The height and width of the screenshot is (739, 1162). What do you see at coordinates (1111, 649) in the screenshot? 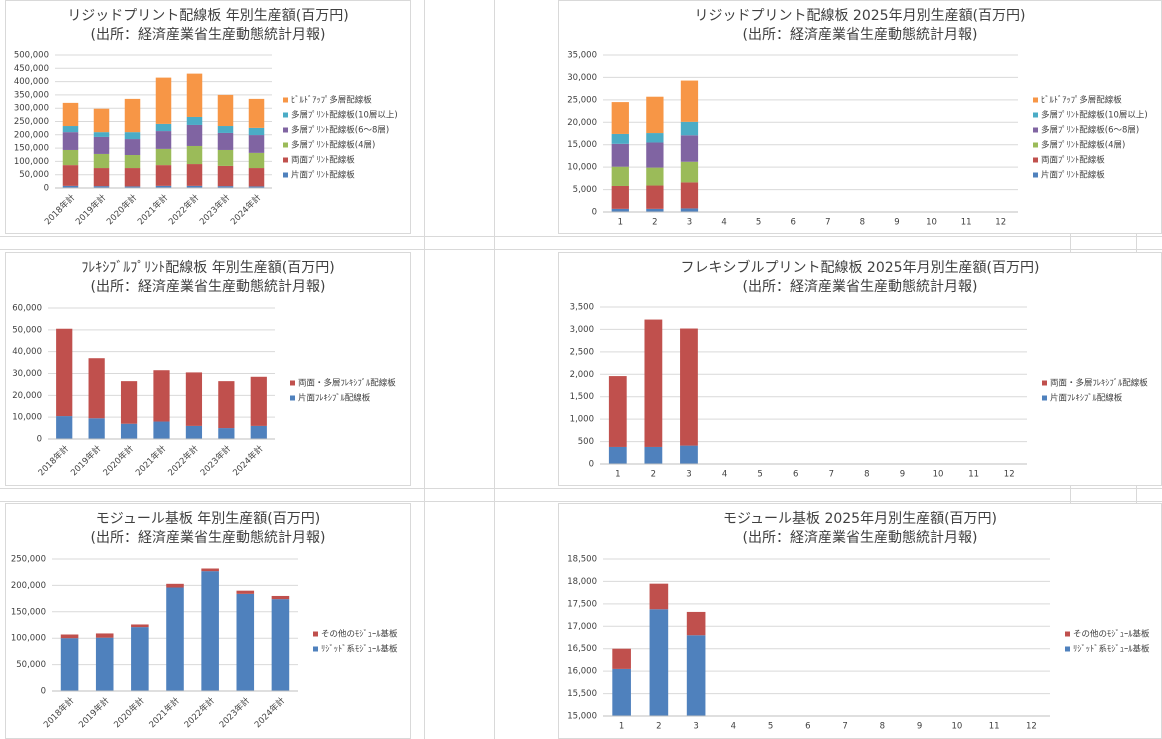
I see `legend-label: ﾘｼﾞｯﾄﾞ系ﾓｼﾞｭｰﾙ基板` at bounding box center [1111, 649].